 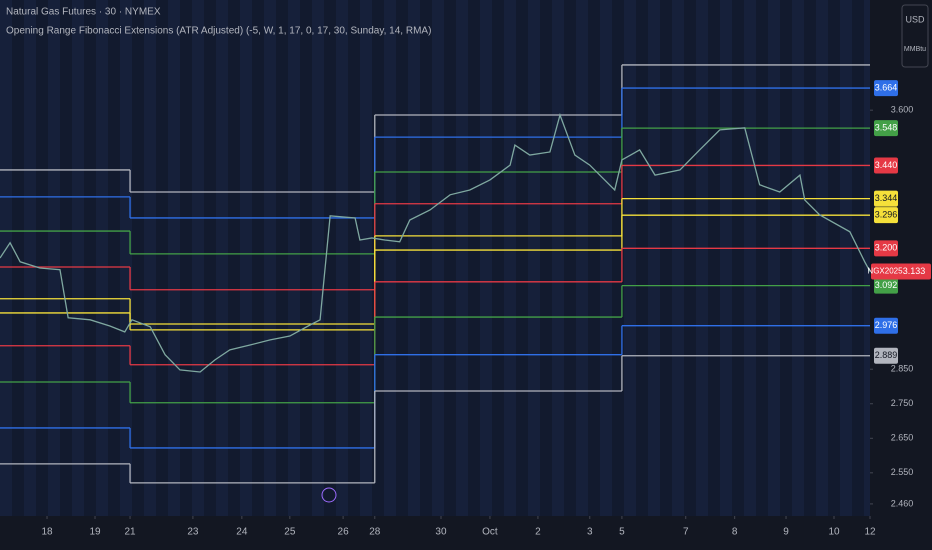 What do you see at coordinates (735, 532) in the screenshot?
I see `x-tick-label: 8` at bounding box center [735, 532].